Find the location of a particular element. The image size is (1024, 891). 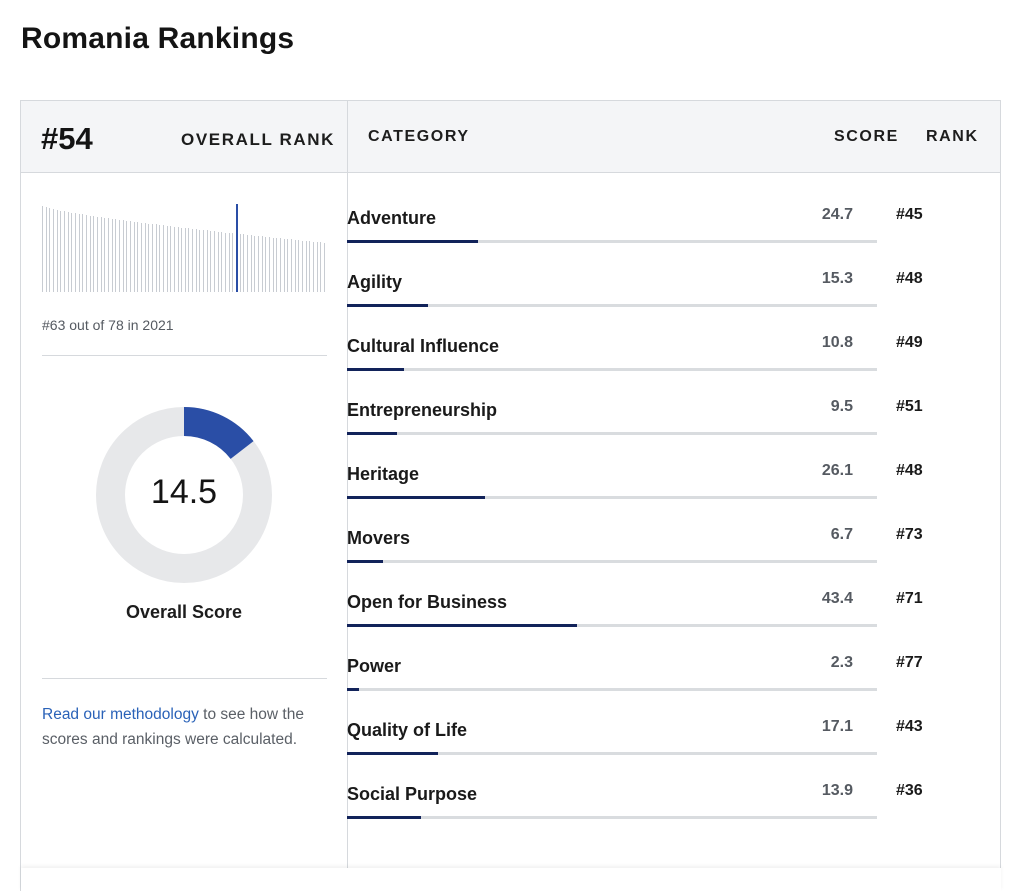

category-table-header: CATEGORY SCORE RANK is located at coordinates (674, 137).